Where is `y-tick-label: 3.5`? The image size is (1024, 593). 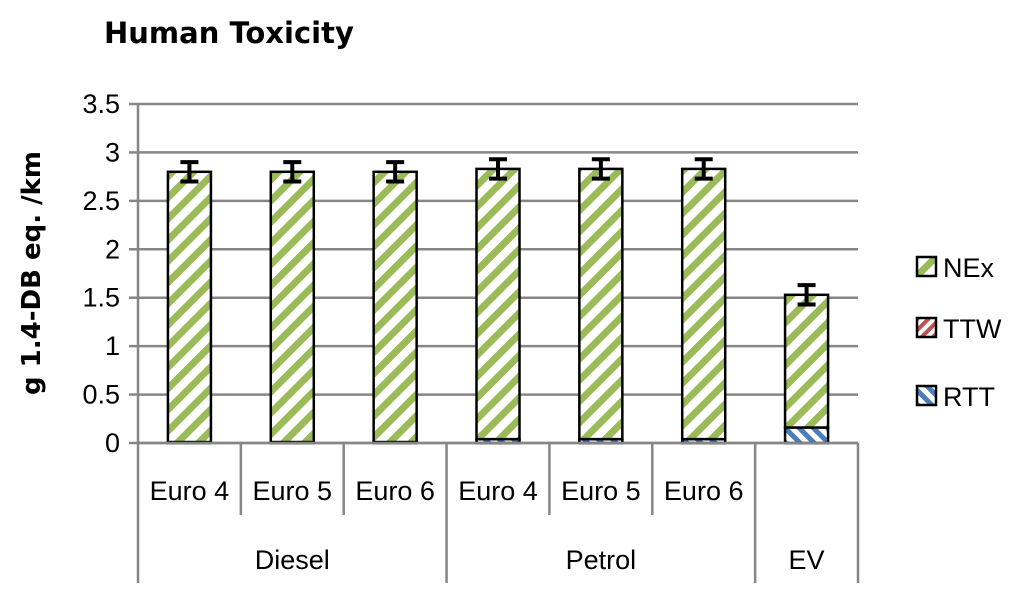 y-tick-label: 3.5 is located at coordinates (101, 104).